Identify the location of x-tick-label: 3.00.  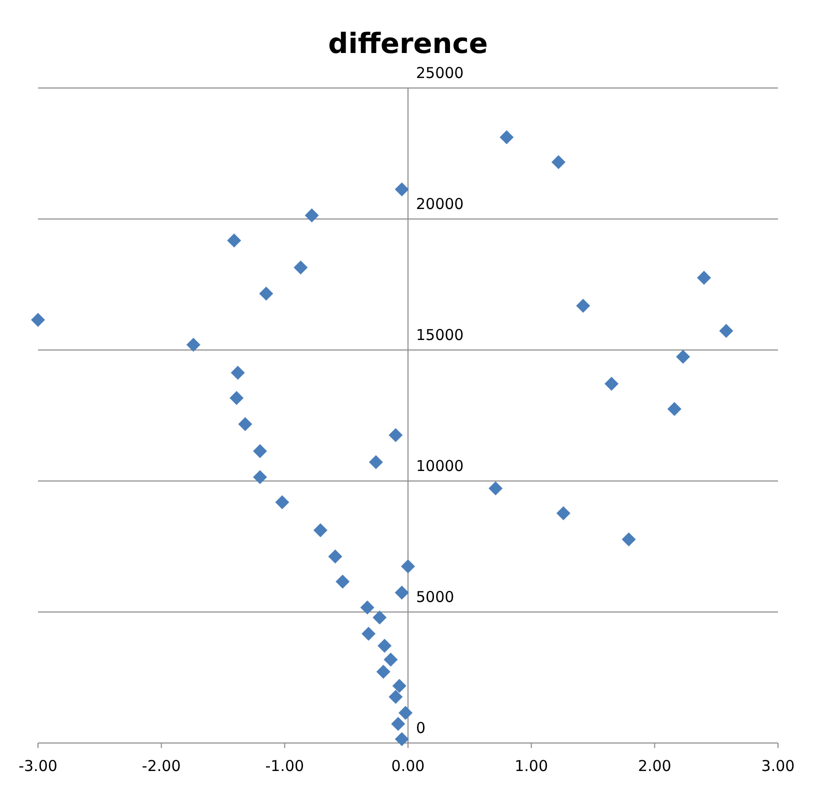
(778, 766).